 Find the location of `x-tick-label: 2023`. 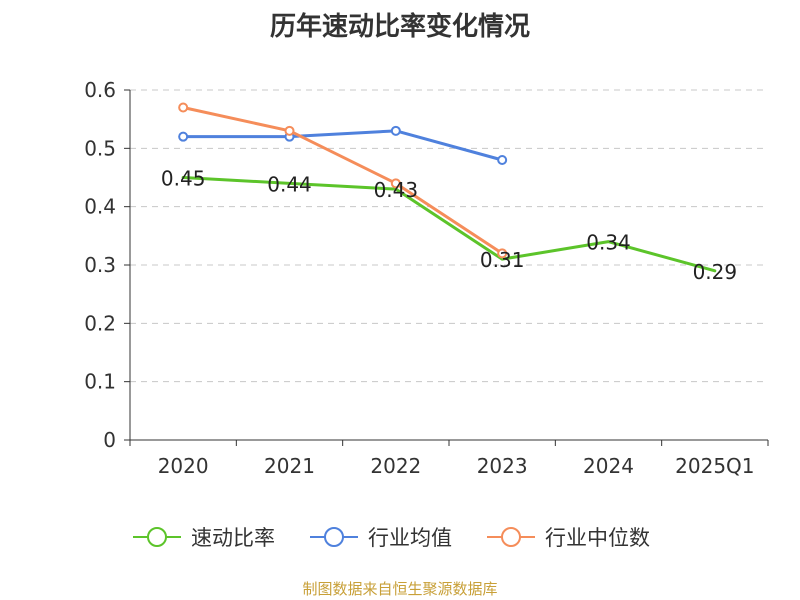

x-tick-label: 2023 is located at coordinates (502, 466).